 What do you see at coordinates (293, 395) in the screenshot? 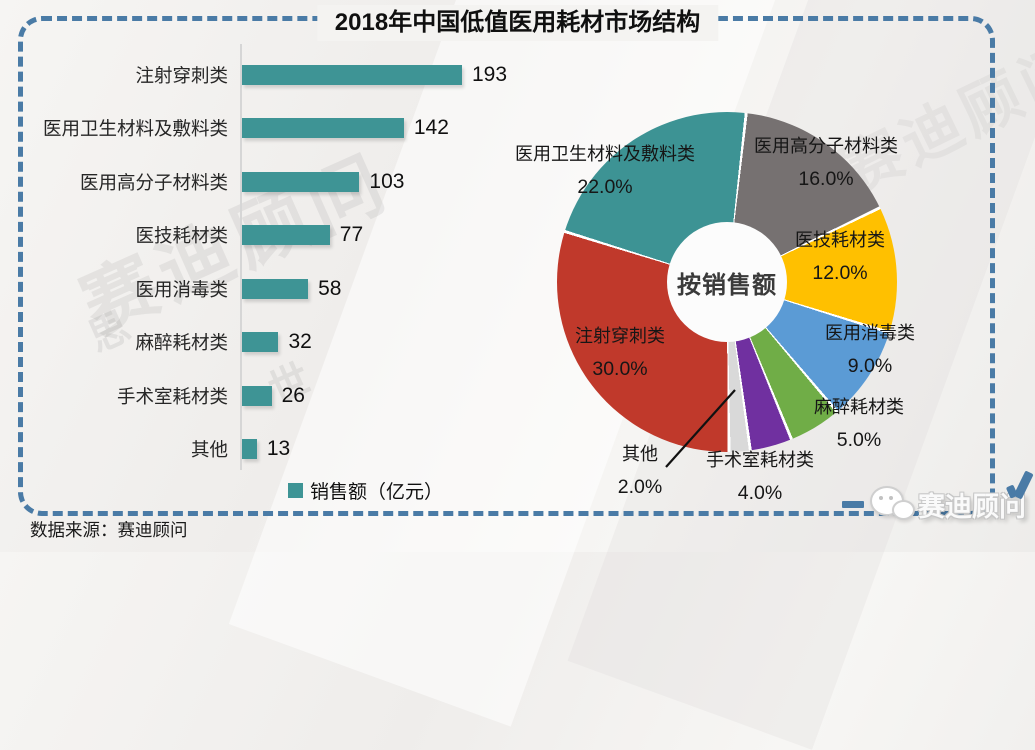
I see `bar-value-label: 26` at bounding box center [293, 395].